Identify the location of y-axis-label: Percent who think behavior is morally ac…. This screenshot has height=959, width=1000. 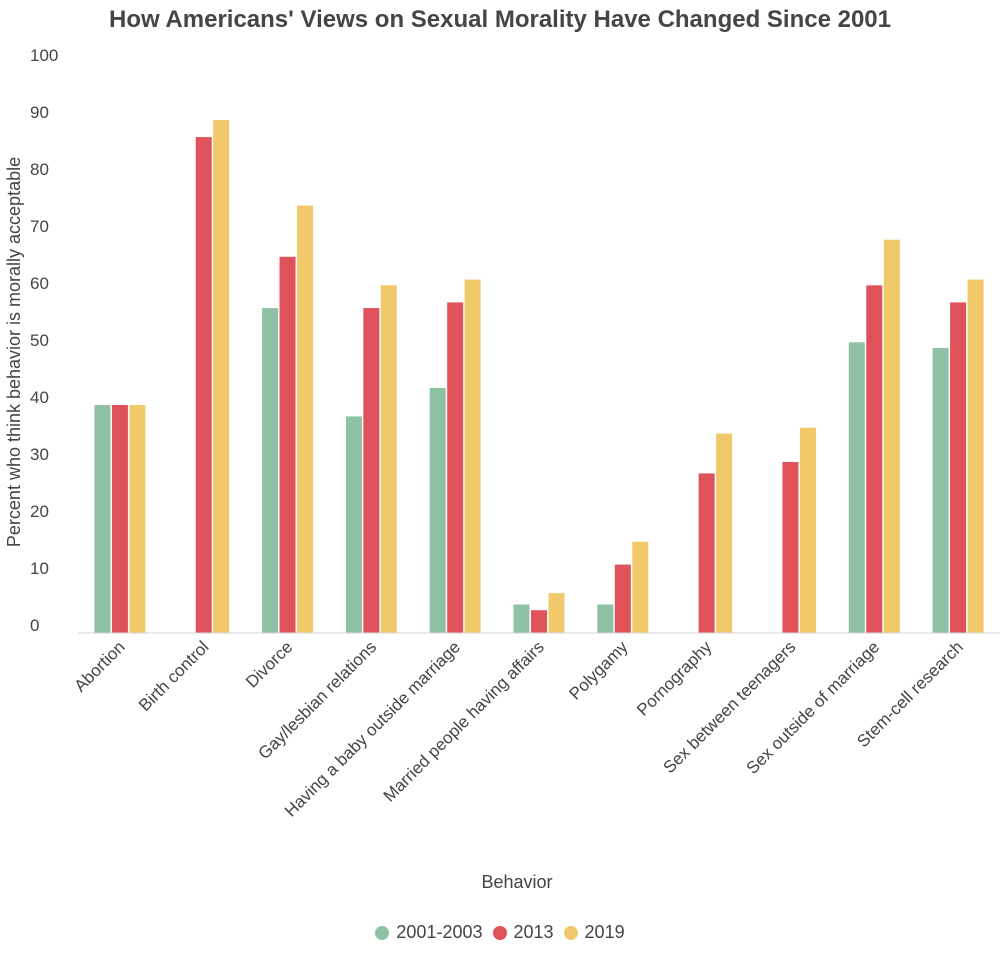
(14, 352).